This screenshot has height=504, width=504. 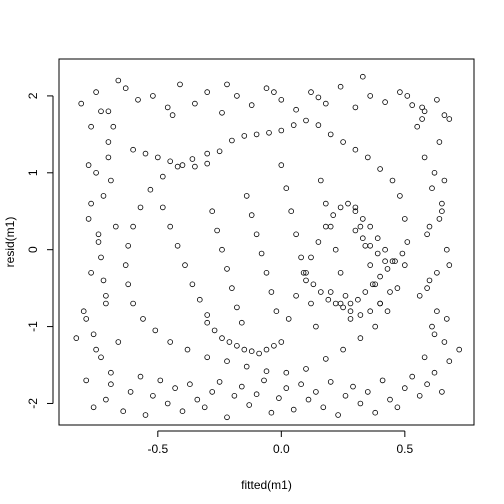 What do you see at coordinates (33, 326) in the screenshot?
I see `y-tick-label: -1` at bounding box center [33, 326].